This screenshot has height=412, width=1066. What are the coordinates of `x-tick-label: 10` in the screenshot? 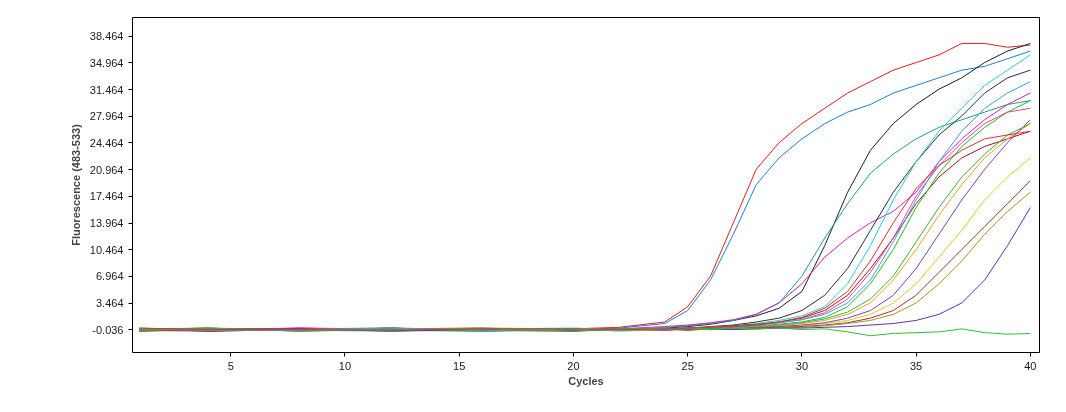 It's located at (345, 365).